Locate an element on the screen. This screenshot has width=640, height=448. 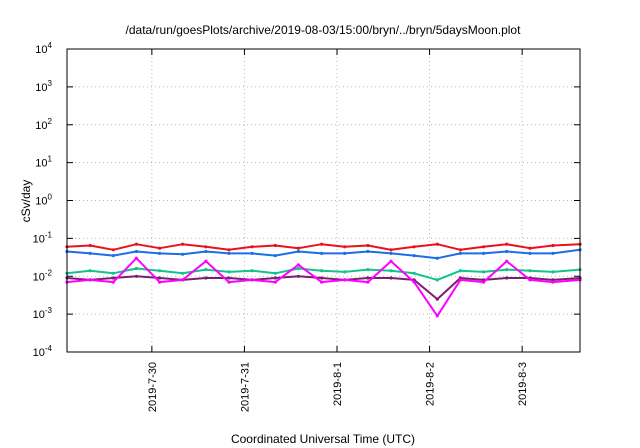
y-tick-label: 10⁻⁴ is located at coordinates (43, 351).